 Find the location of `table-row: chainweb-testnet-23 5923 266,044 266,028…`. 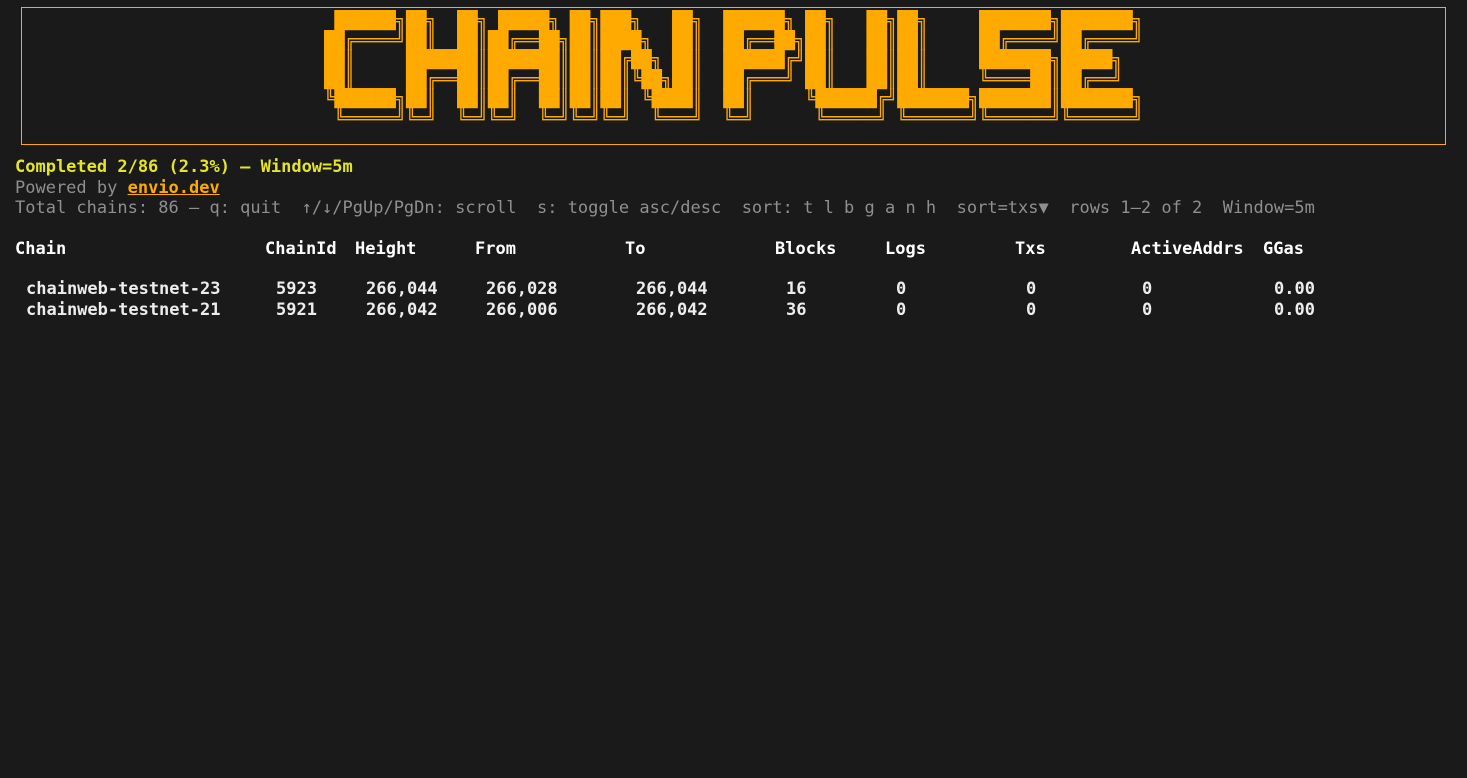

table-row: chainweb-testnet-23 5923 266,044 266,028… is located at coordinates (741, 289).